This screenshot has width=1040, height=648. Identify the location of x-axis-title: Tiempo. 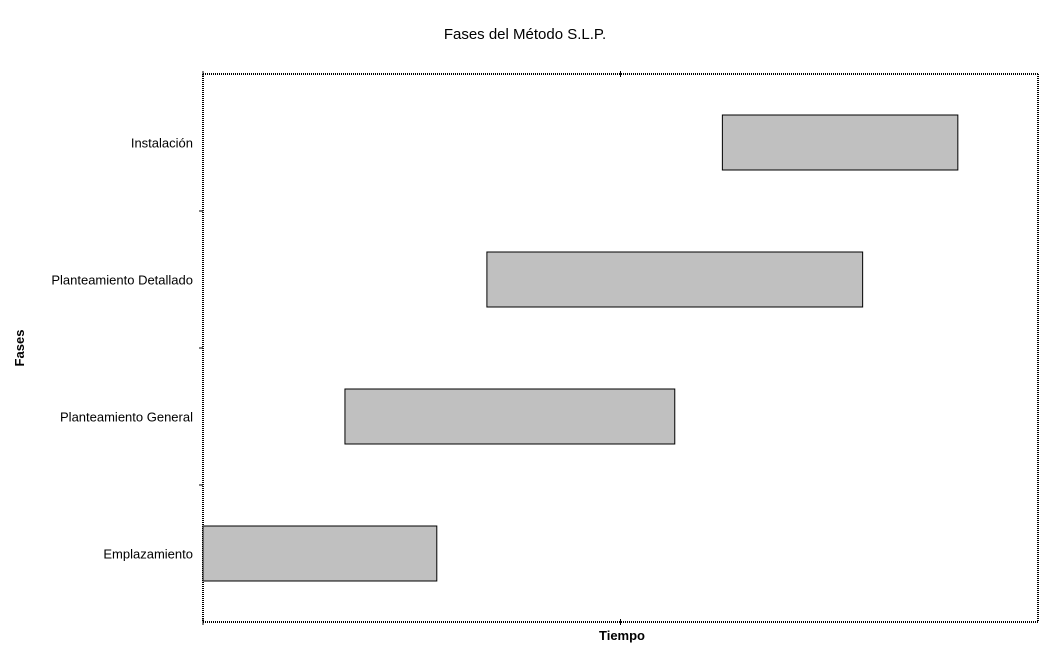
(622, 635).